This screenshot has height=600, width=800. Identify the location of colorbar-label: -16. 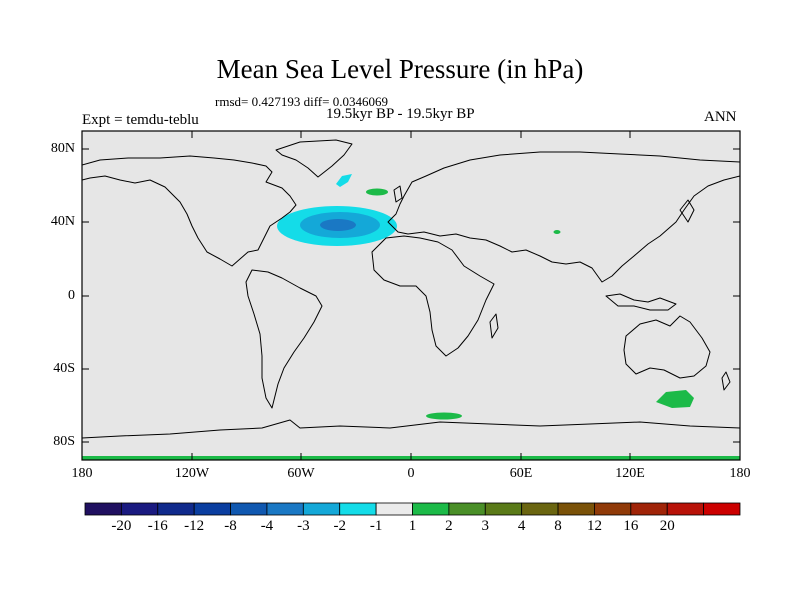
(157, 526).